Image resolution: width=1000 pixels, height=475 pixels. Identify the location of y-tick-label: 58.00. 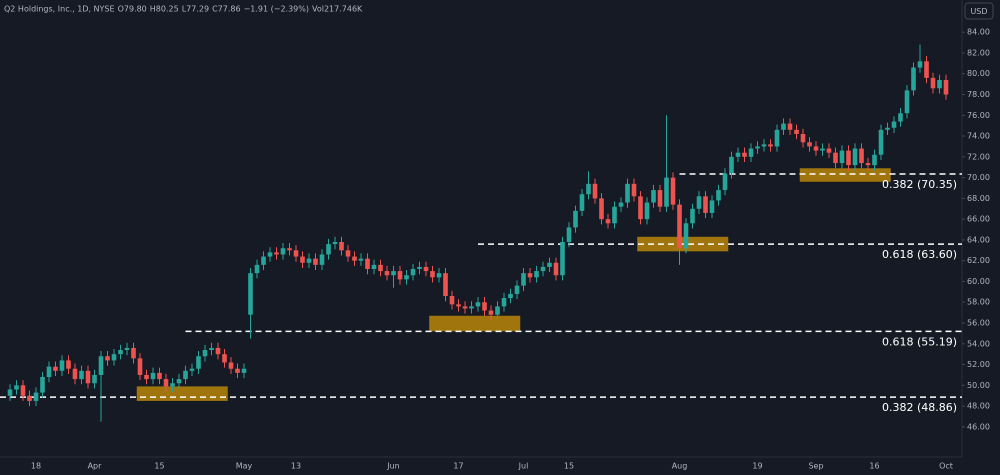
(978, 302).